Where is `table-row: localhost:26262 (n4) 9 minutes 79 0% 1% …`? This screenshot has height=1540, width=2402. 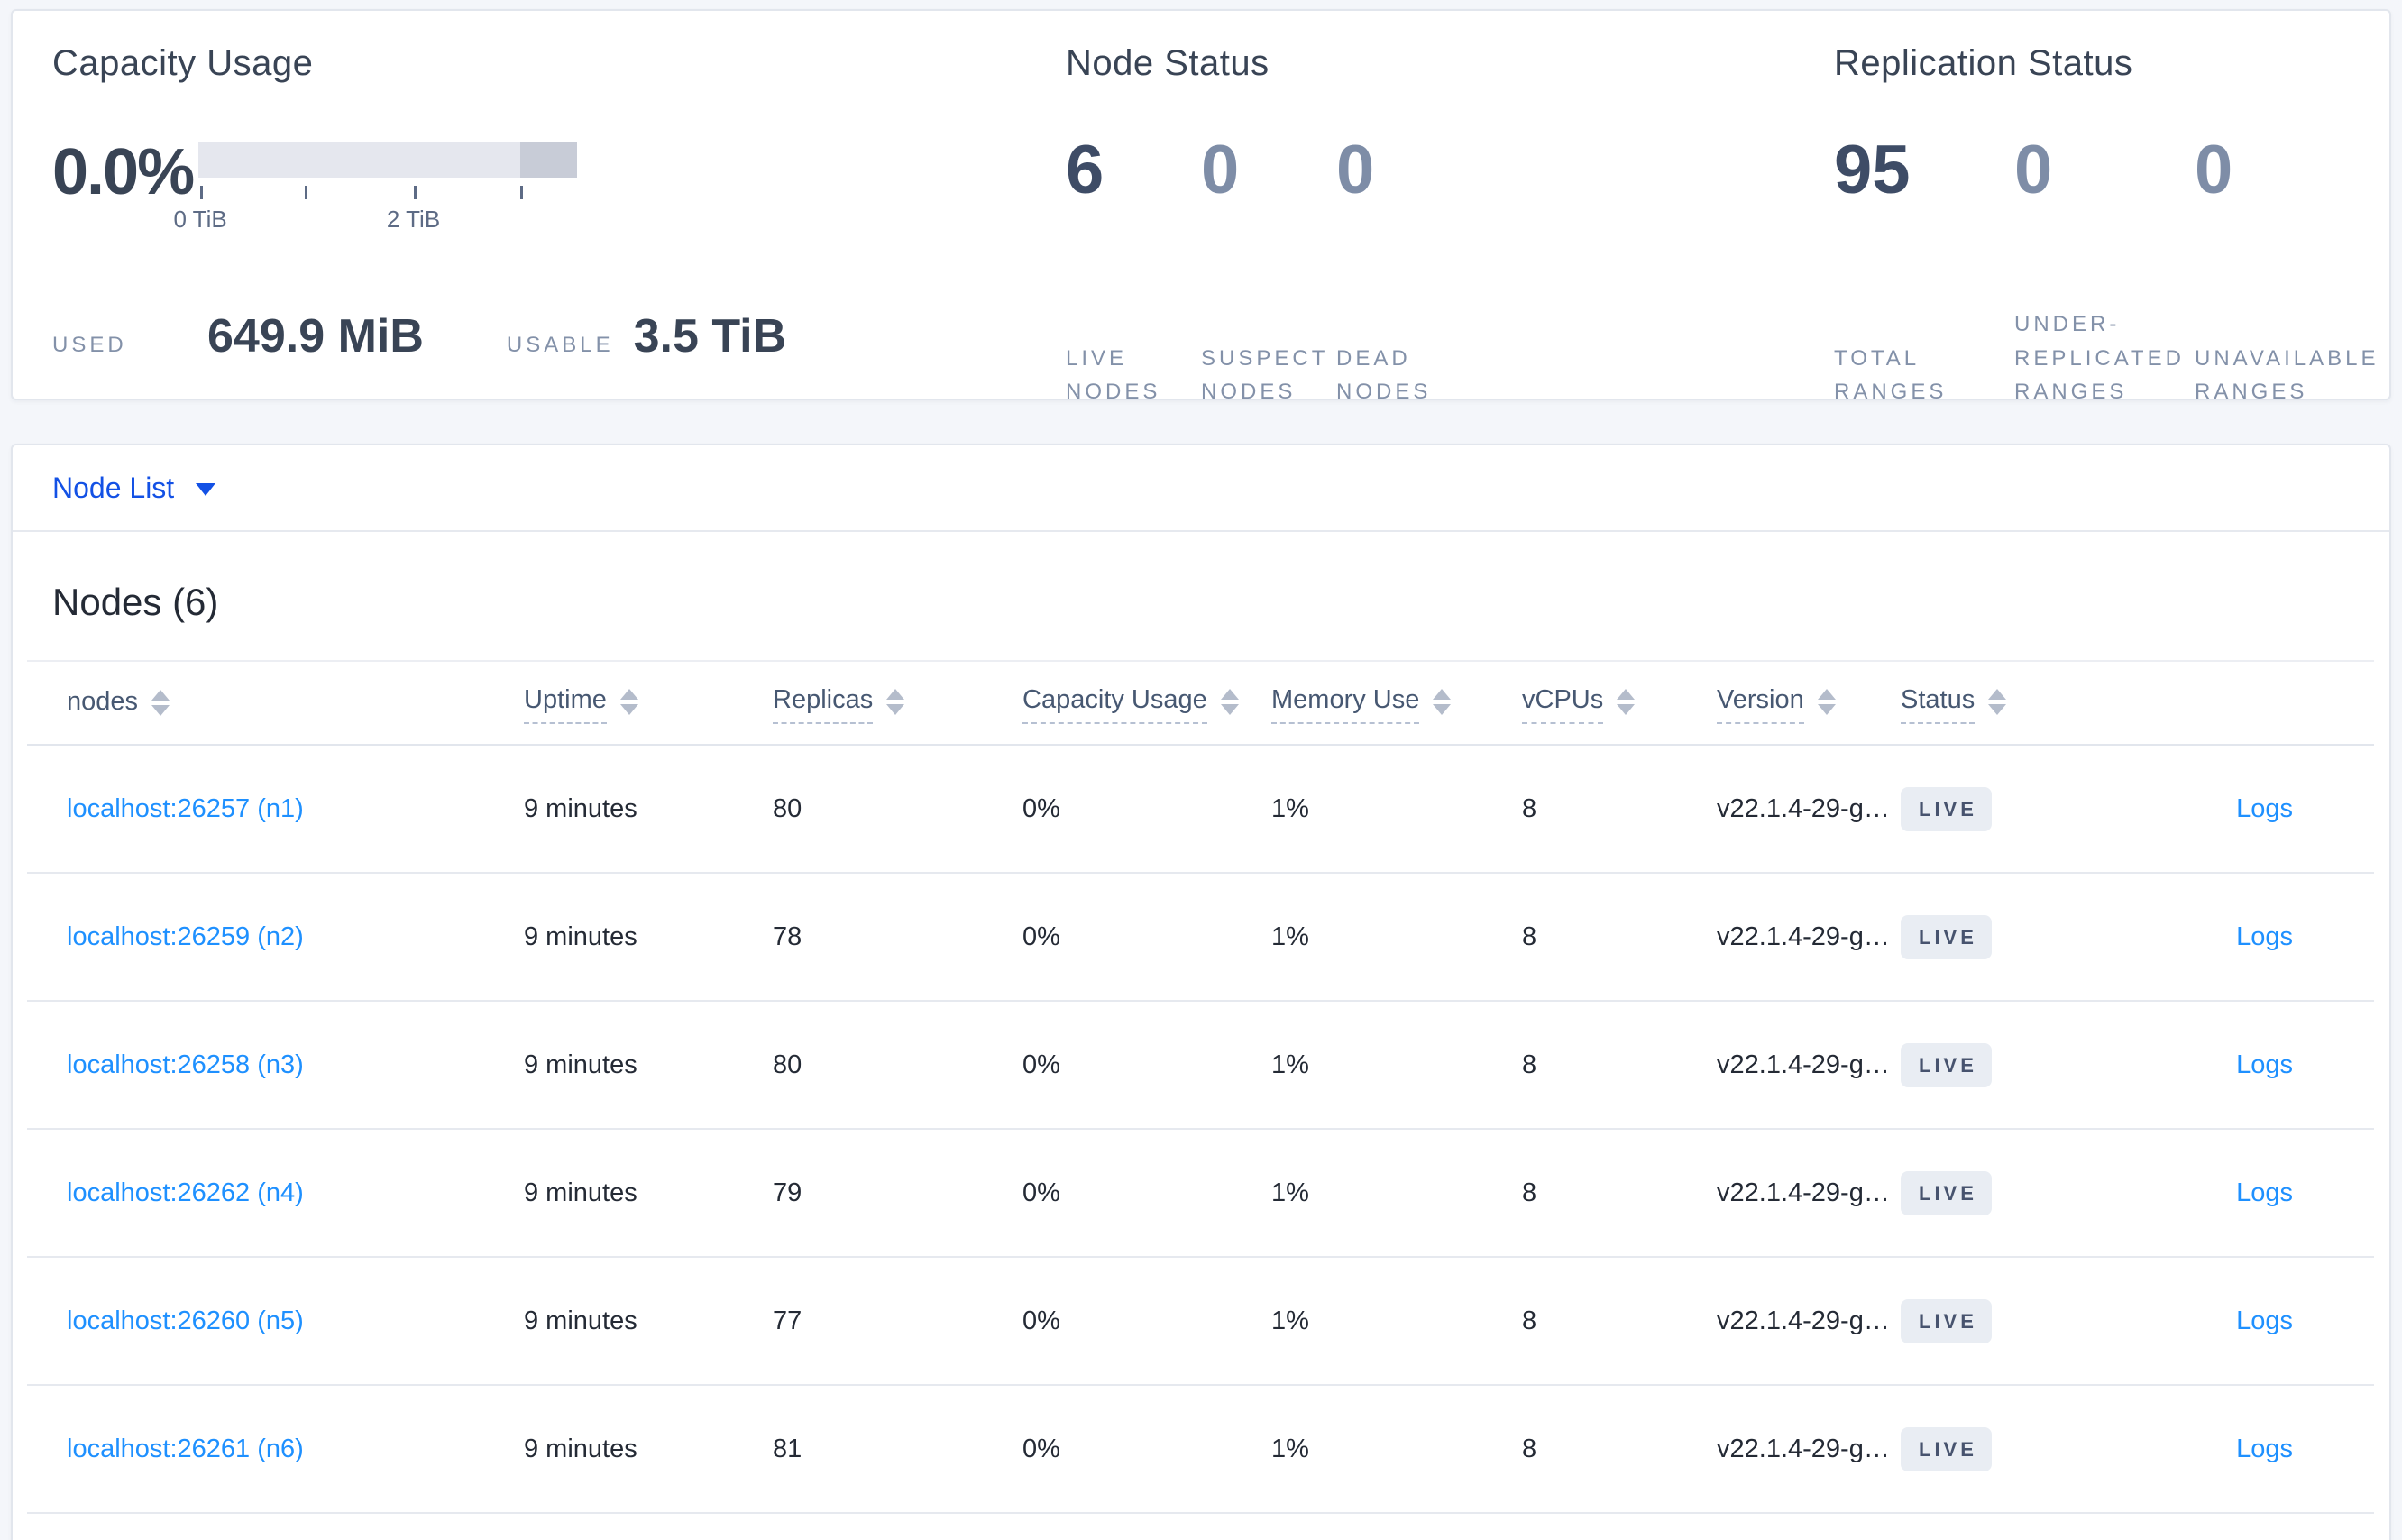 table-row: localhost:26262 (n4) 9 minutes 79 0% 1% … is located at coordinates (1200, 1193).